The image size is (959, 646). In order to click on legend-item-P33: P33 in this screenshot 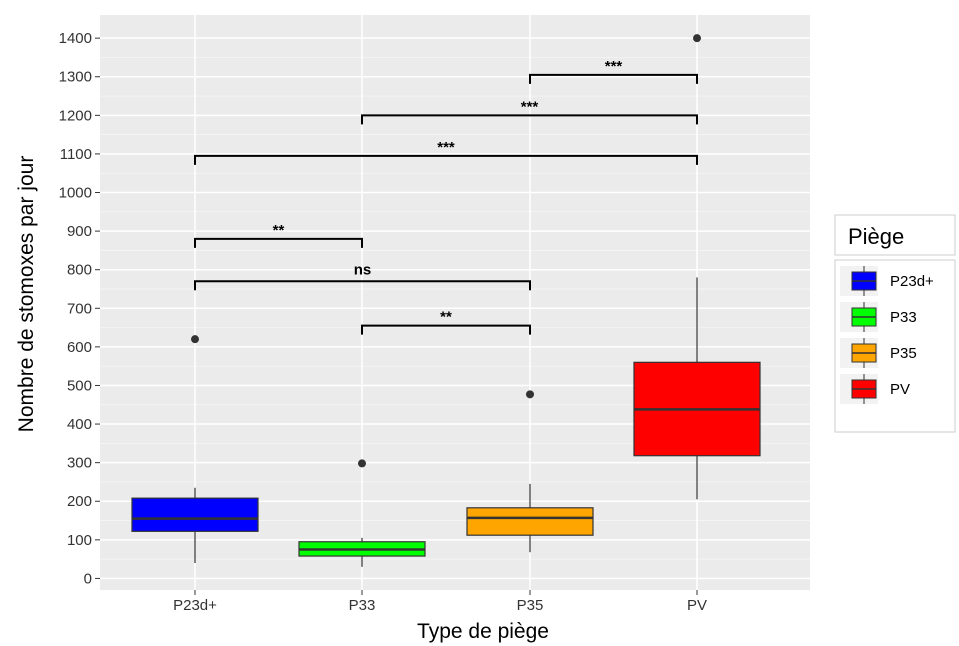, I will do `click(878, 317)`.